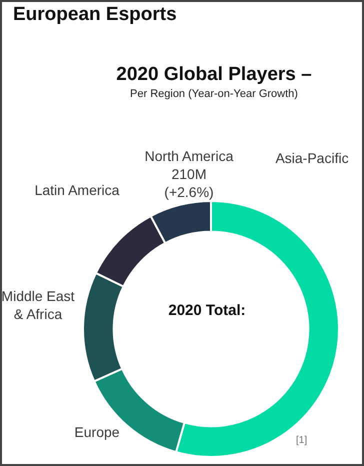  I want to click on slice-label: Europe, so click(97, 432).